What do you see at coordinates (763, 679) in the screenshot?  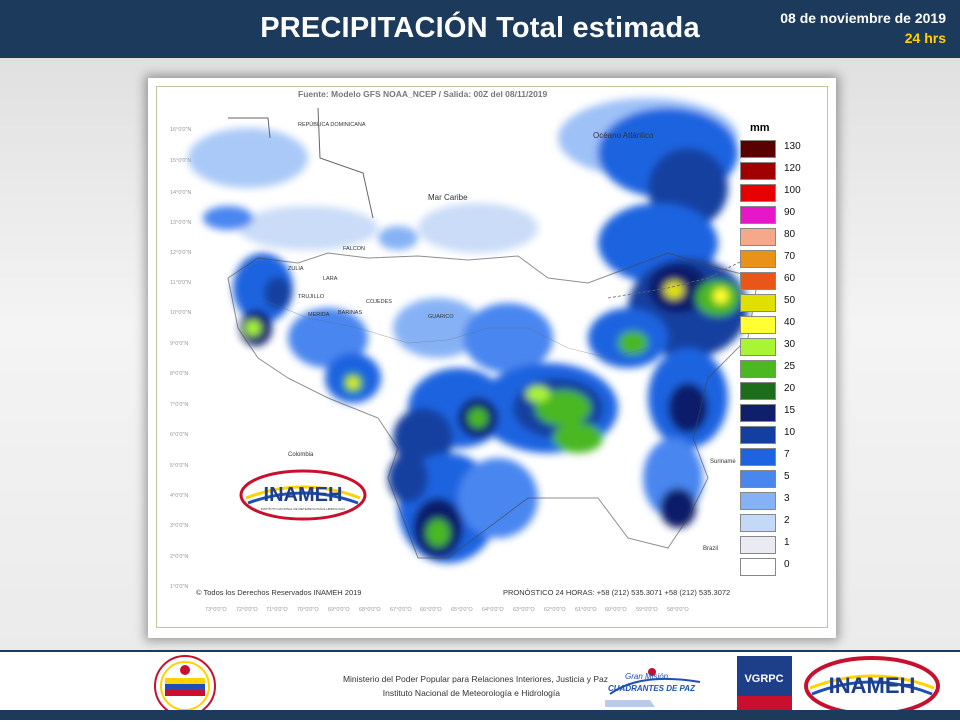 I see `vgrpc-text: VGRPC` at bounding box center [763, 679].